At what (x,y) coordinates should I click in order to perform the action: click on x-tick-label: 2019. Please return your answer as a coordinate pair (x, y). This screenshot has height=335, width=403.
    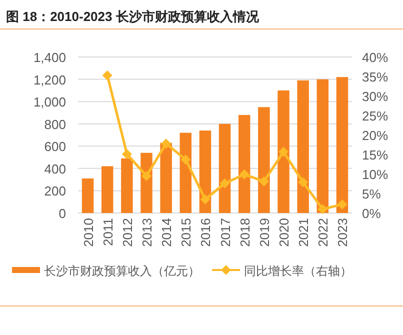
    Looking at the image, I should click on (264, 232).